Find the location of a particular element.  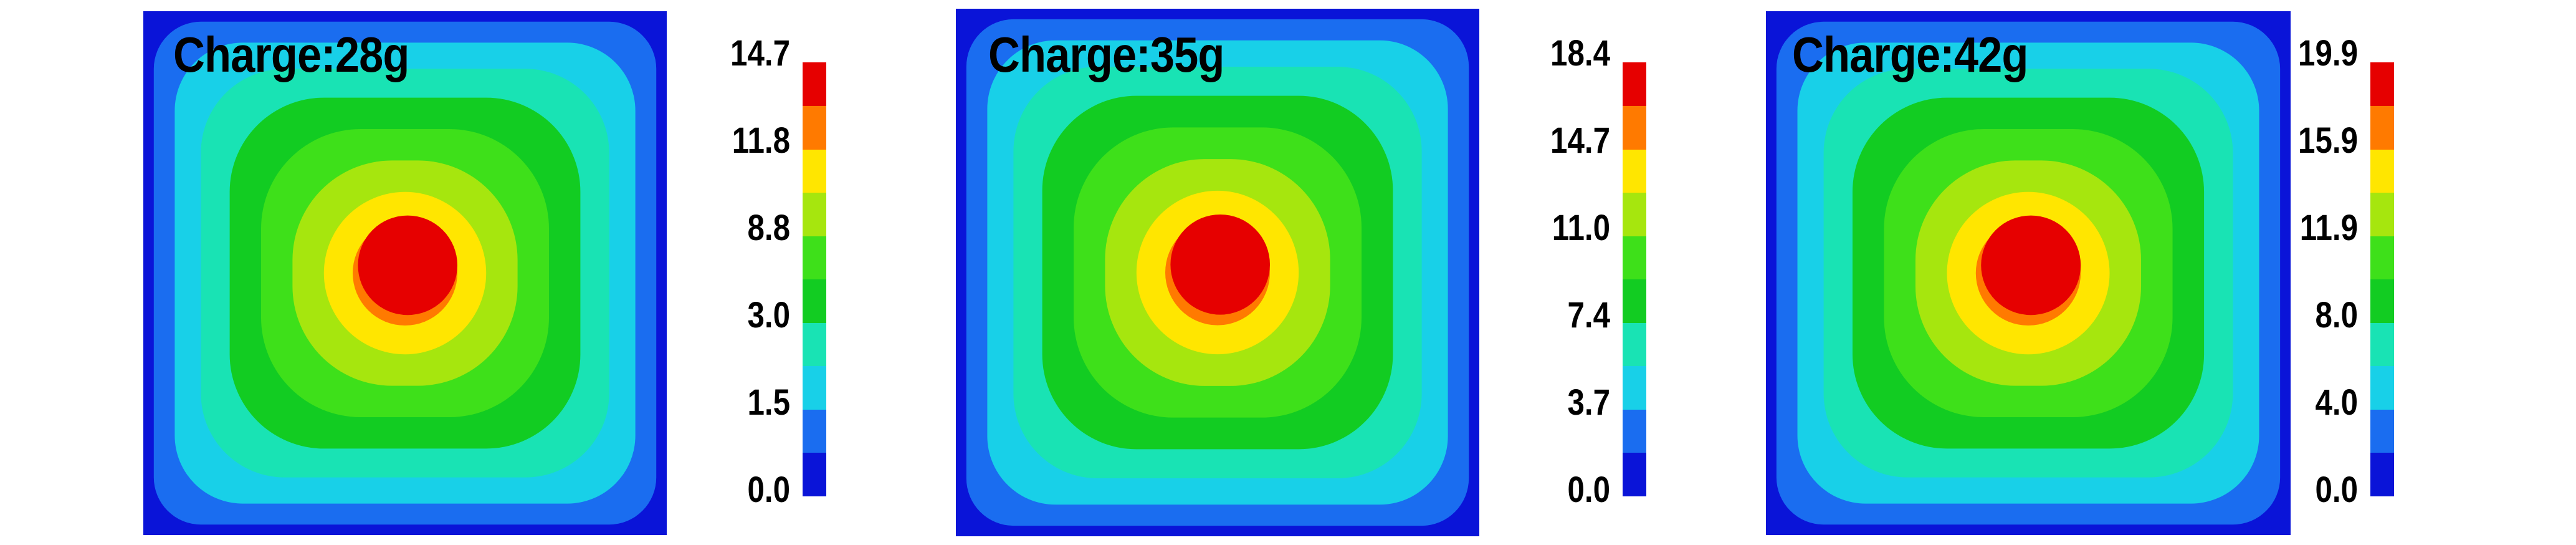

colorbar-tick: 3.0 is located at coordinates (769, 315).